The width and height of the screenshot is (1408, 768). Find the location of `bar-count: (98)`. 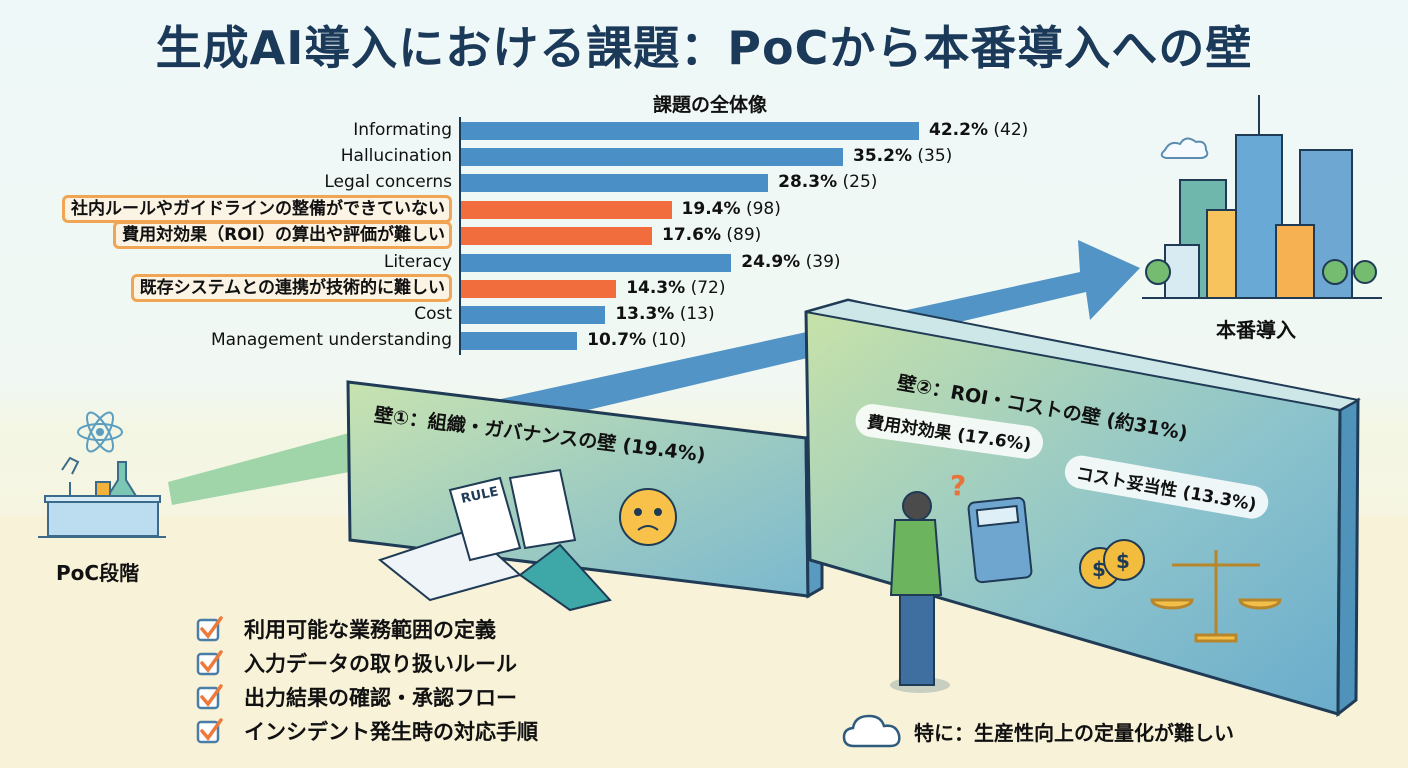

bar-count: (98) is located at coordinates (763, 209).